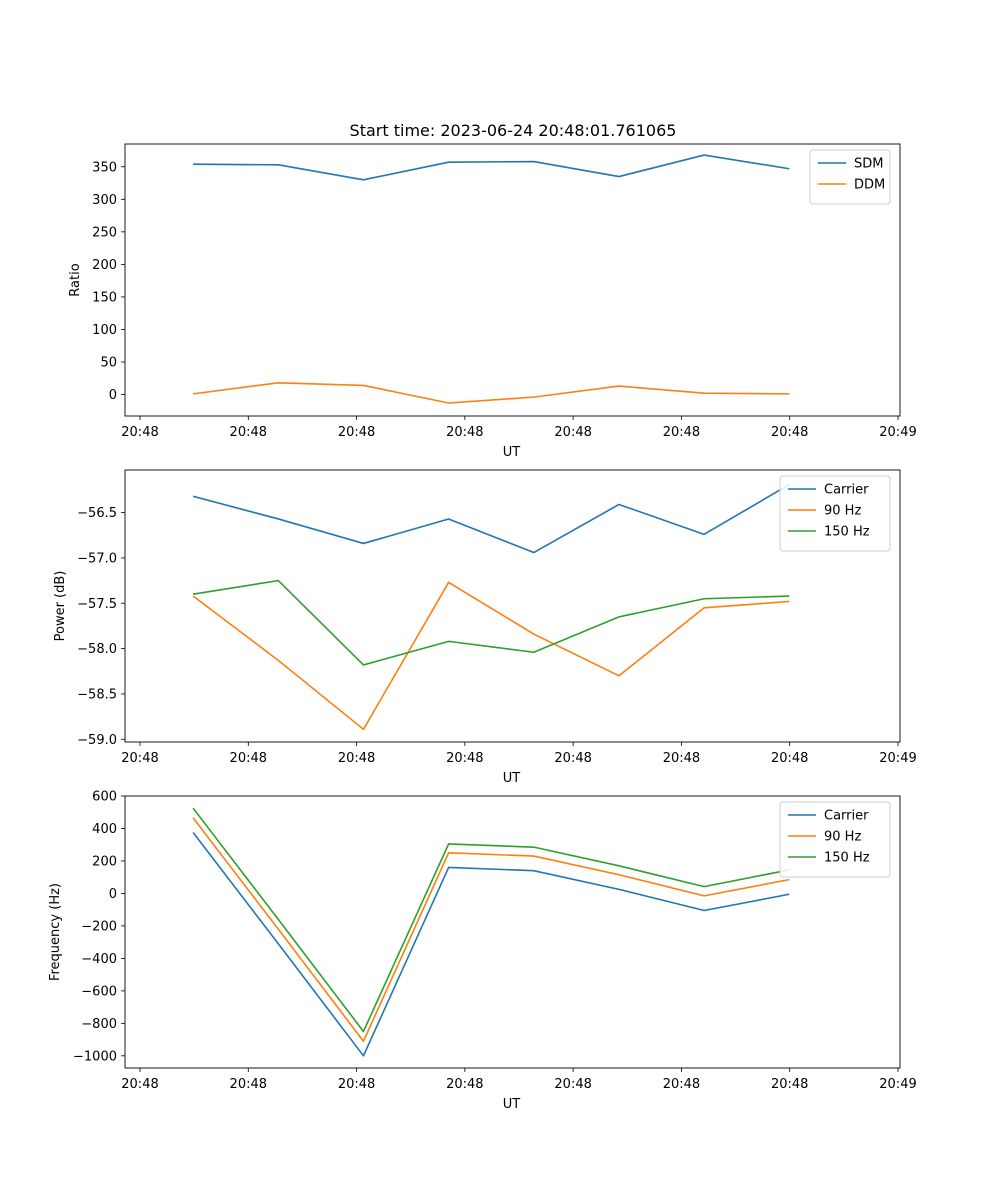  Describe the element at coordinates (868, 164) in the screenshot. I see `legend-label: SDM` at that location.